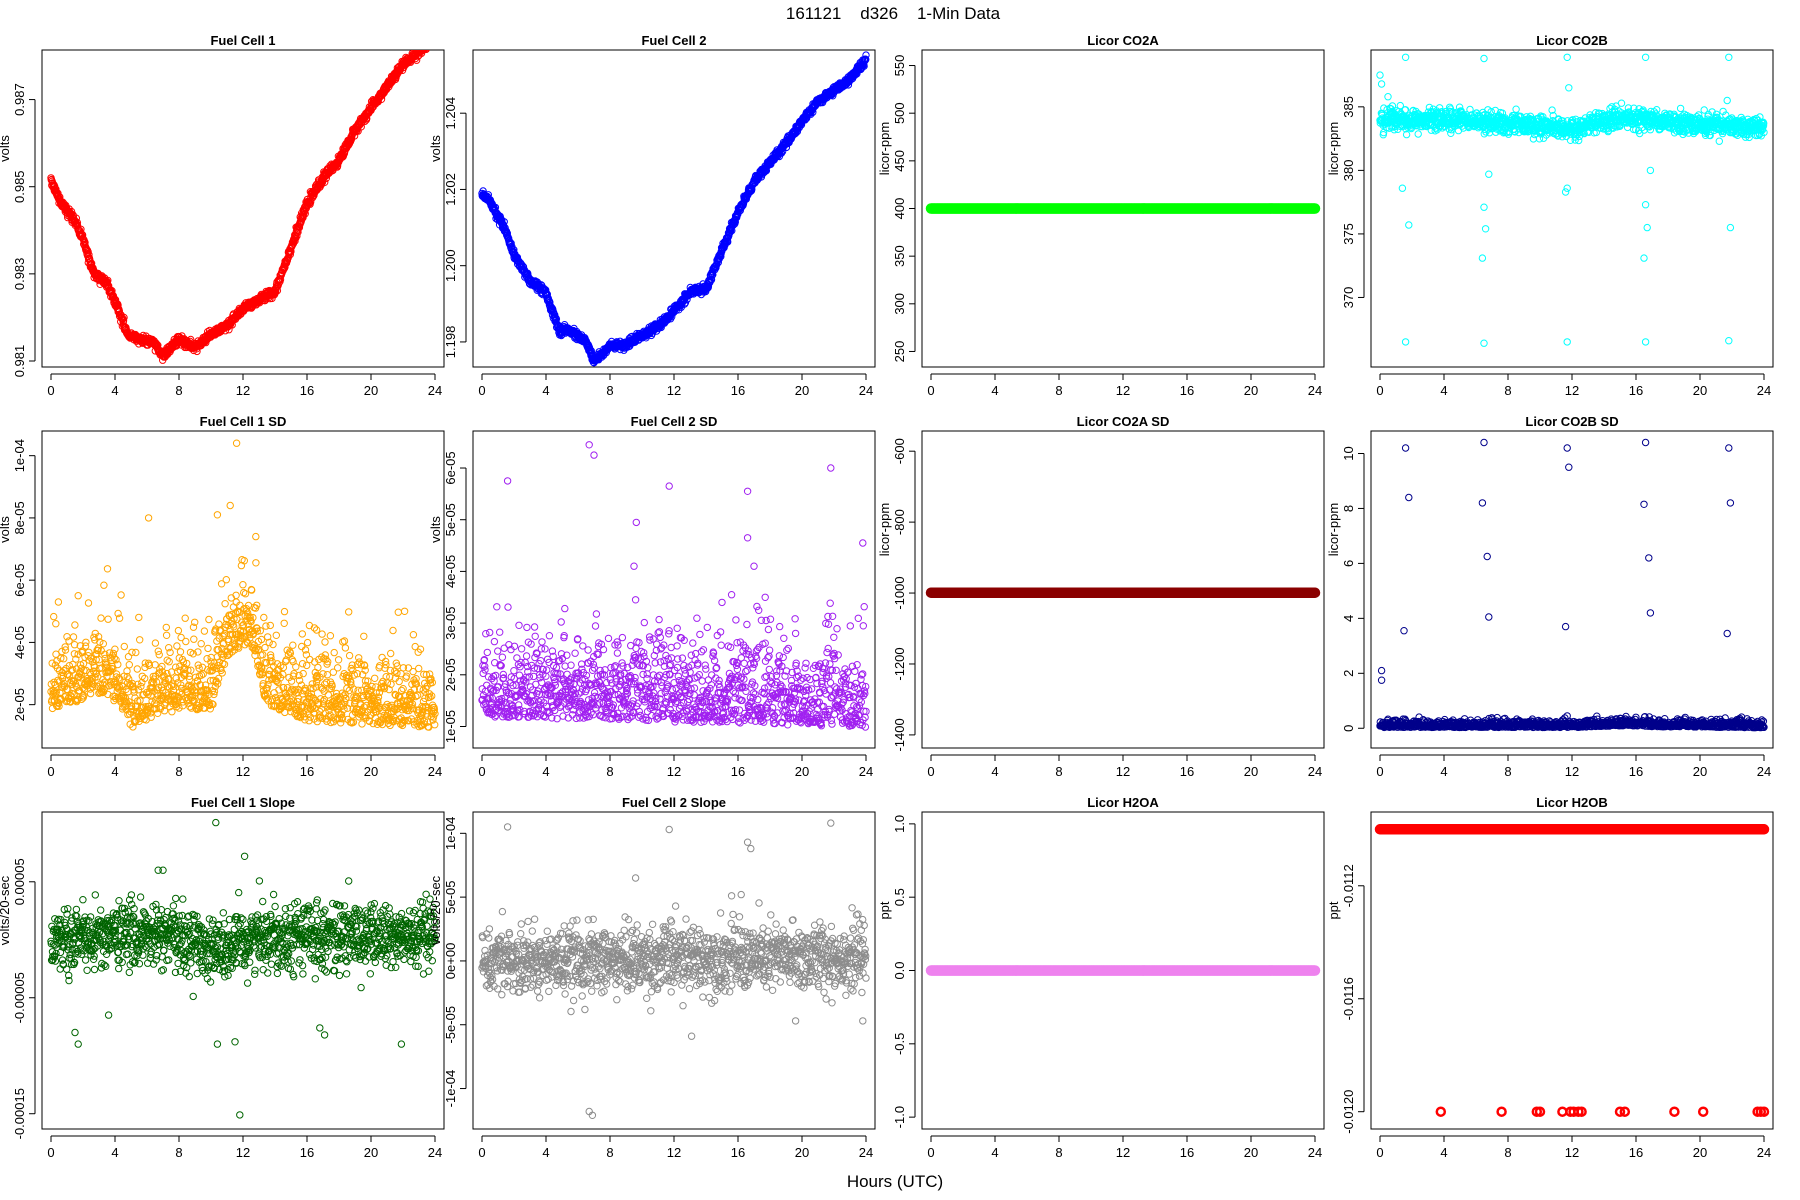 Image resolution: width=1800 pixels, height=1200 pixels. Describe the element at coordinates (1572, 40) in the screenshot. I see `panel-title: Licor CO2B` at that location.